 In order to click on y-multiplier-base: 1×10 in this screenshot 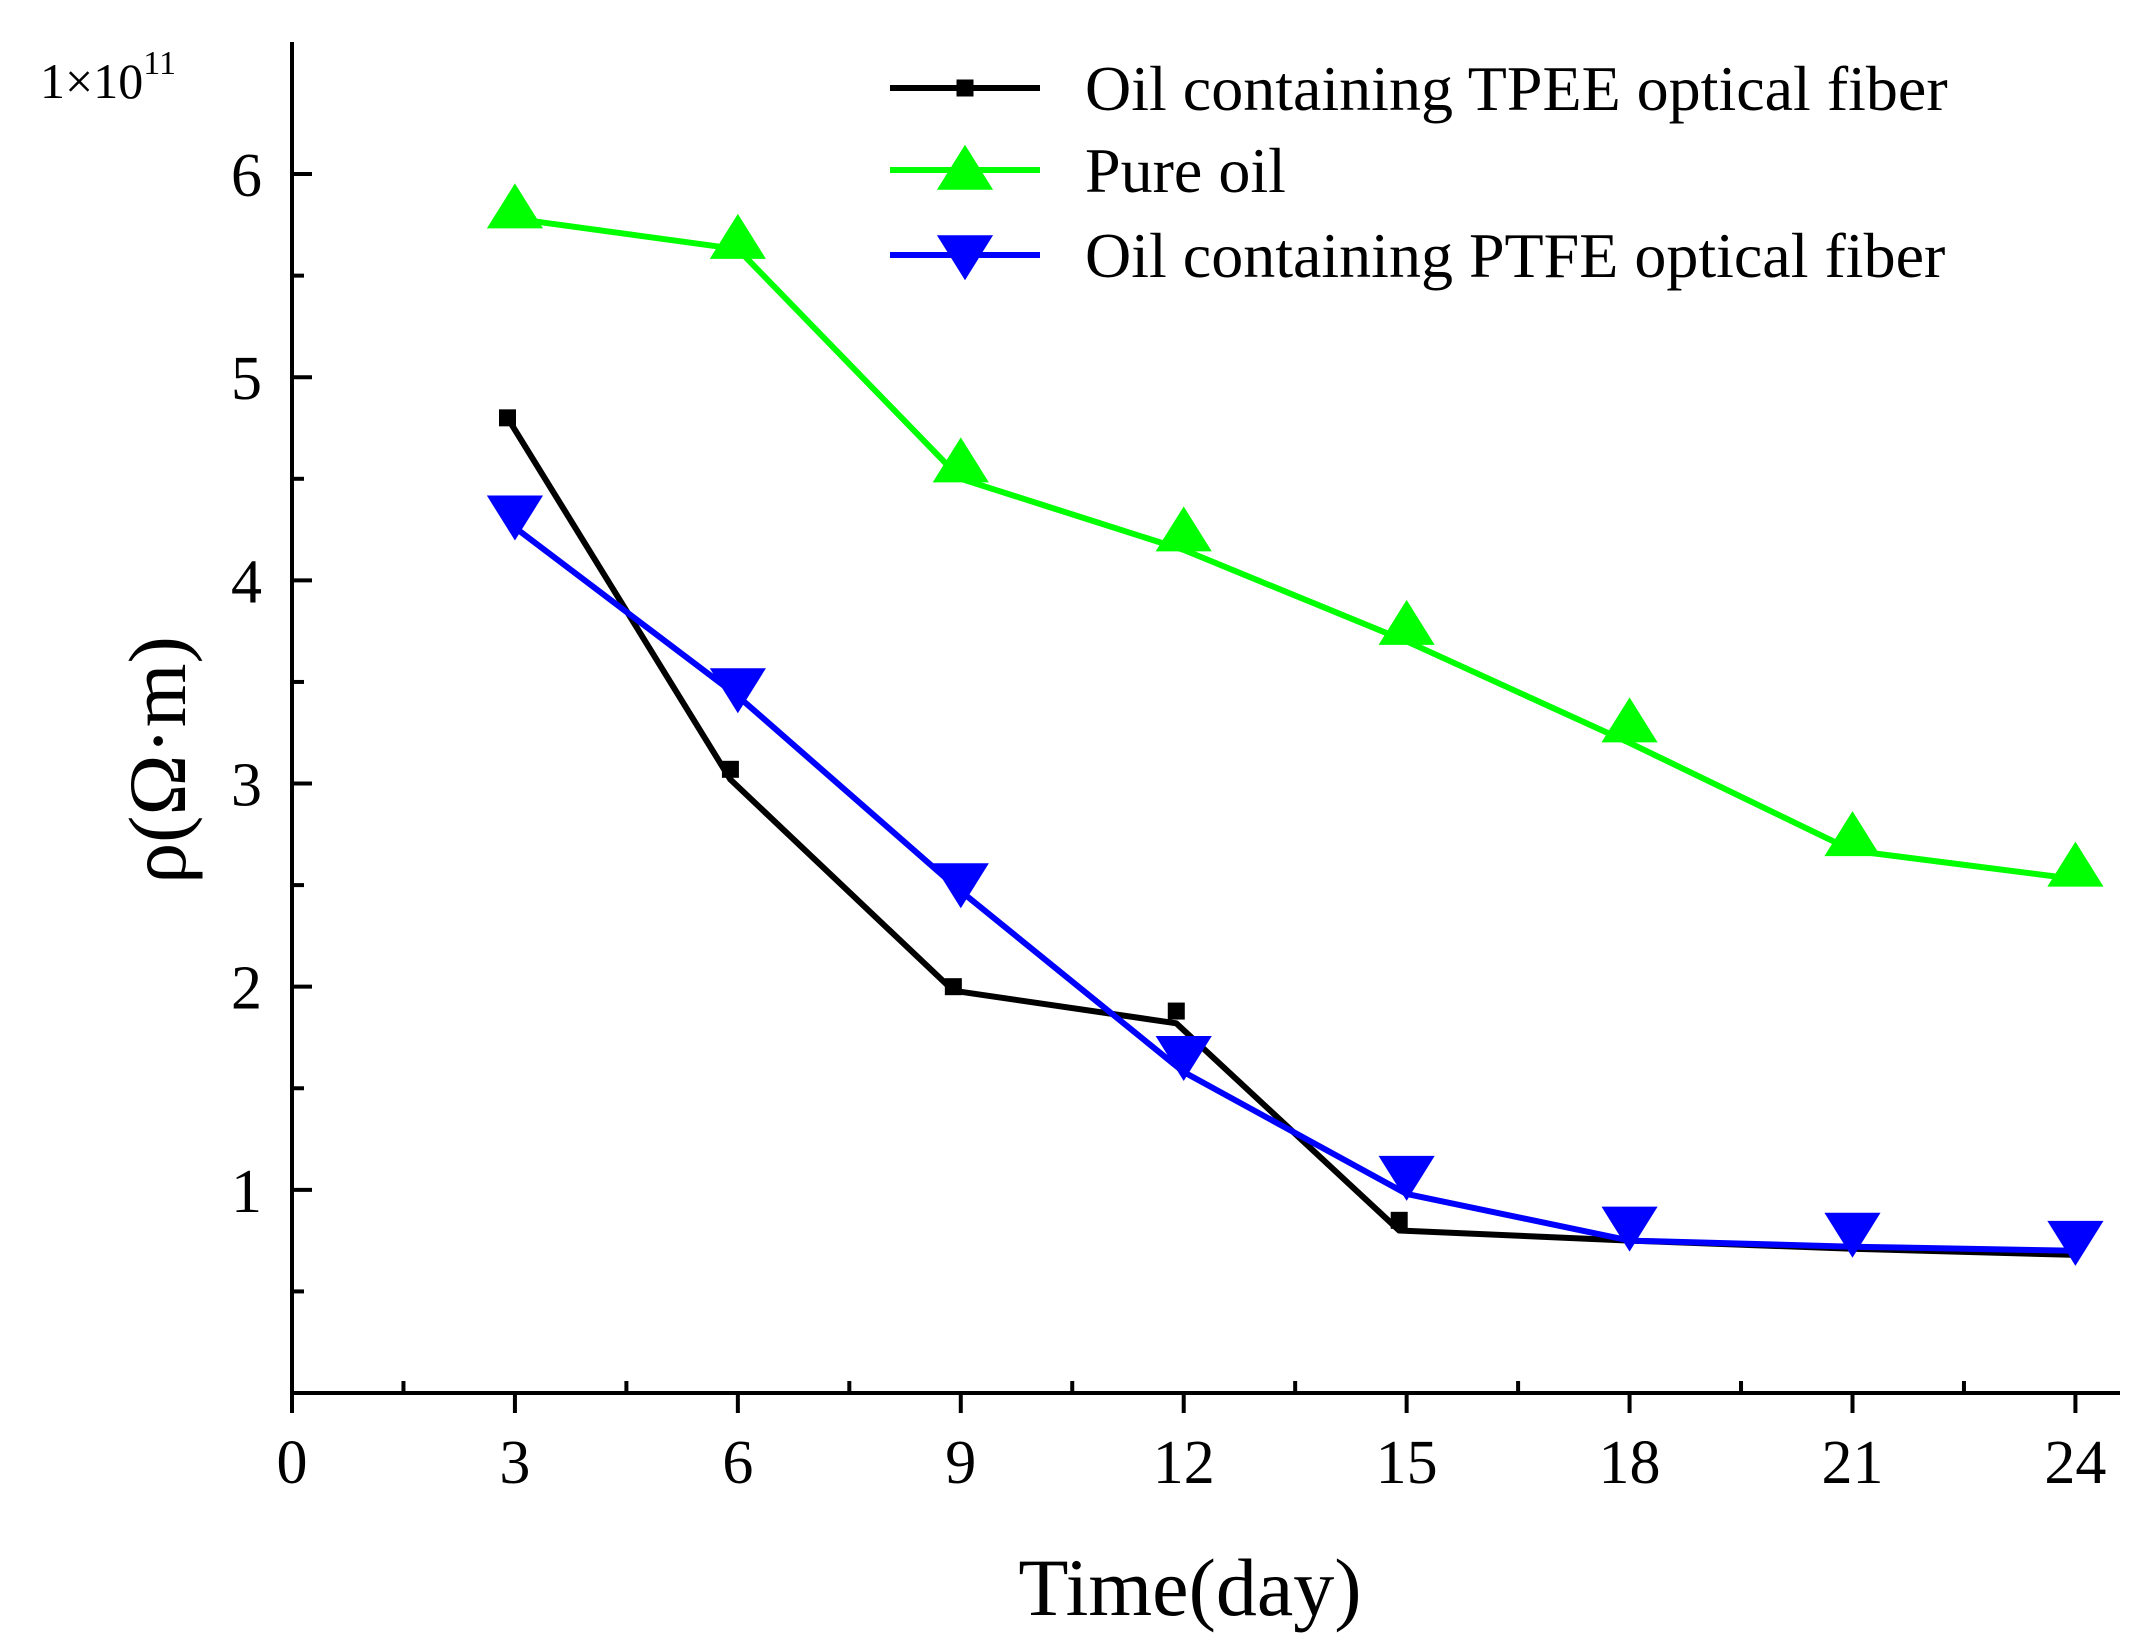, I will do `click(91, 81)`.